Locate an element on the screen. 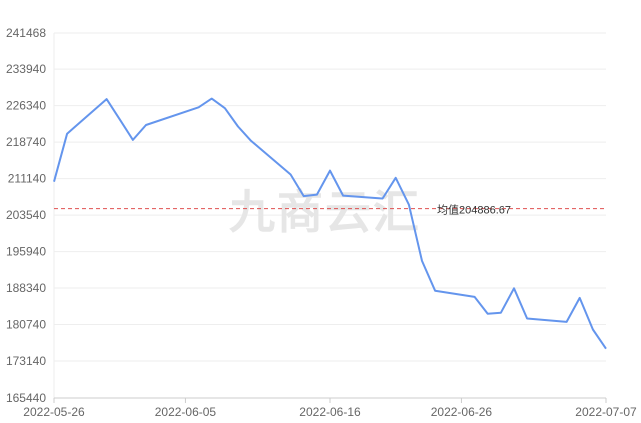  y-tick-label: 203540 is located at coordinates (26, 215).